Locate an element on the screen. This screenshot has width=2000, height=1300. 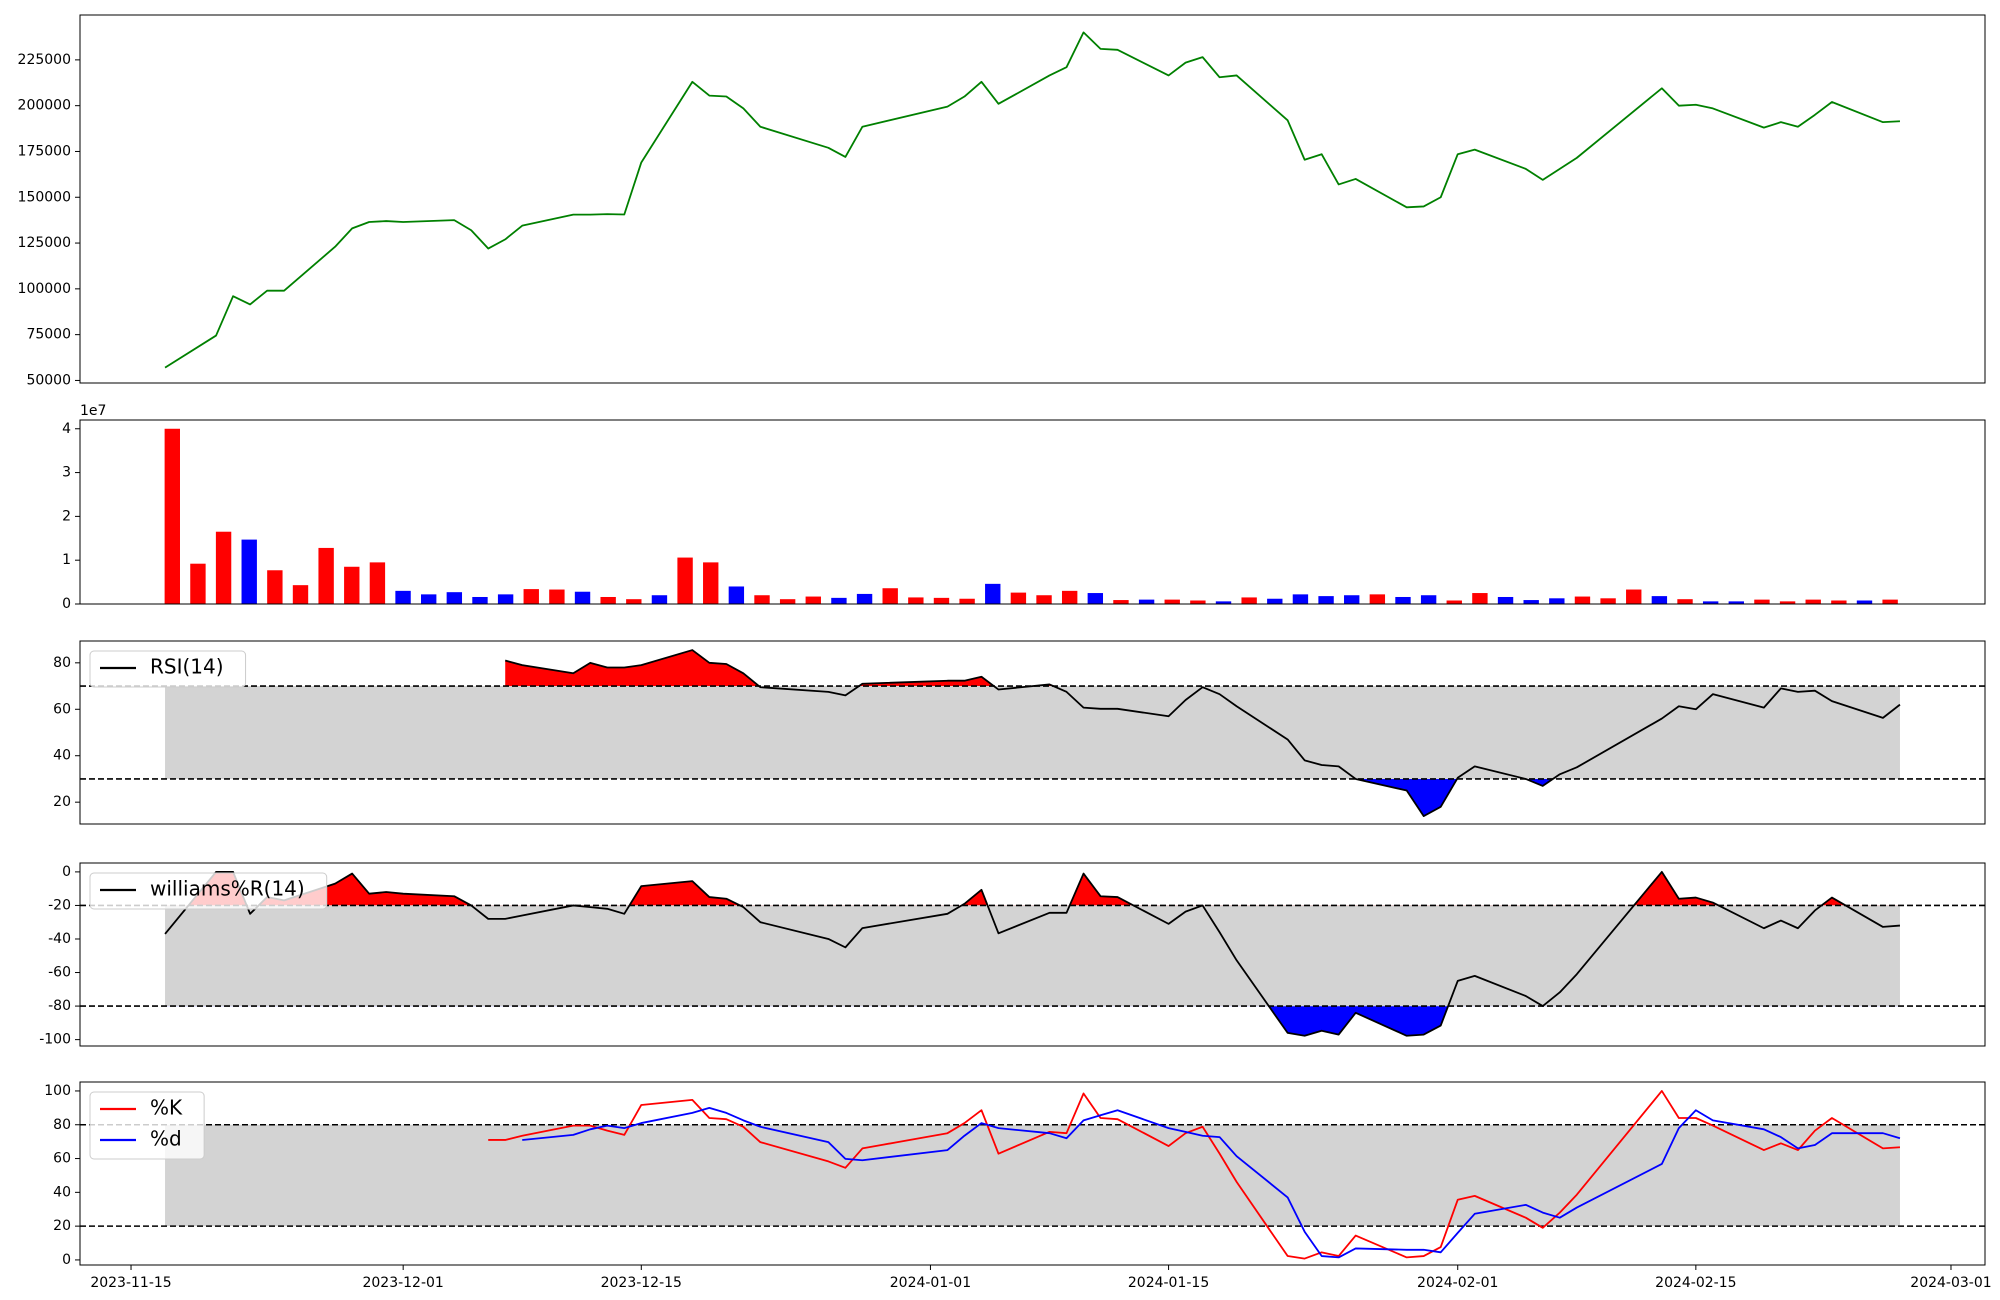
y-tick-label: -20 is located at coordinates (59, 905).